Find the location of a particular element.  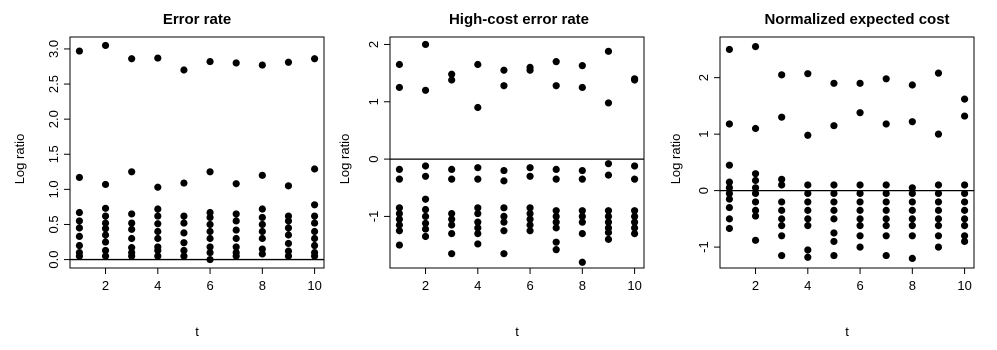

y-tick-label: 3.0 is located at coordinates (53, 49).